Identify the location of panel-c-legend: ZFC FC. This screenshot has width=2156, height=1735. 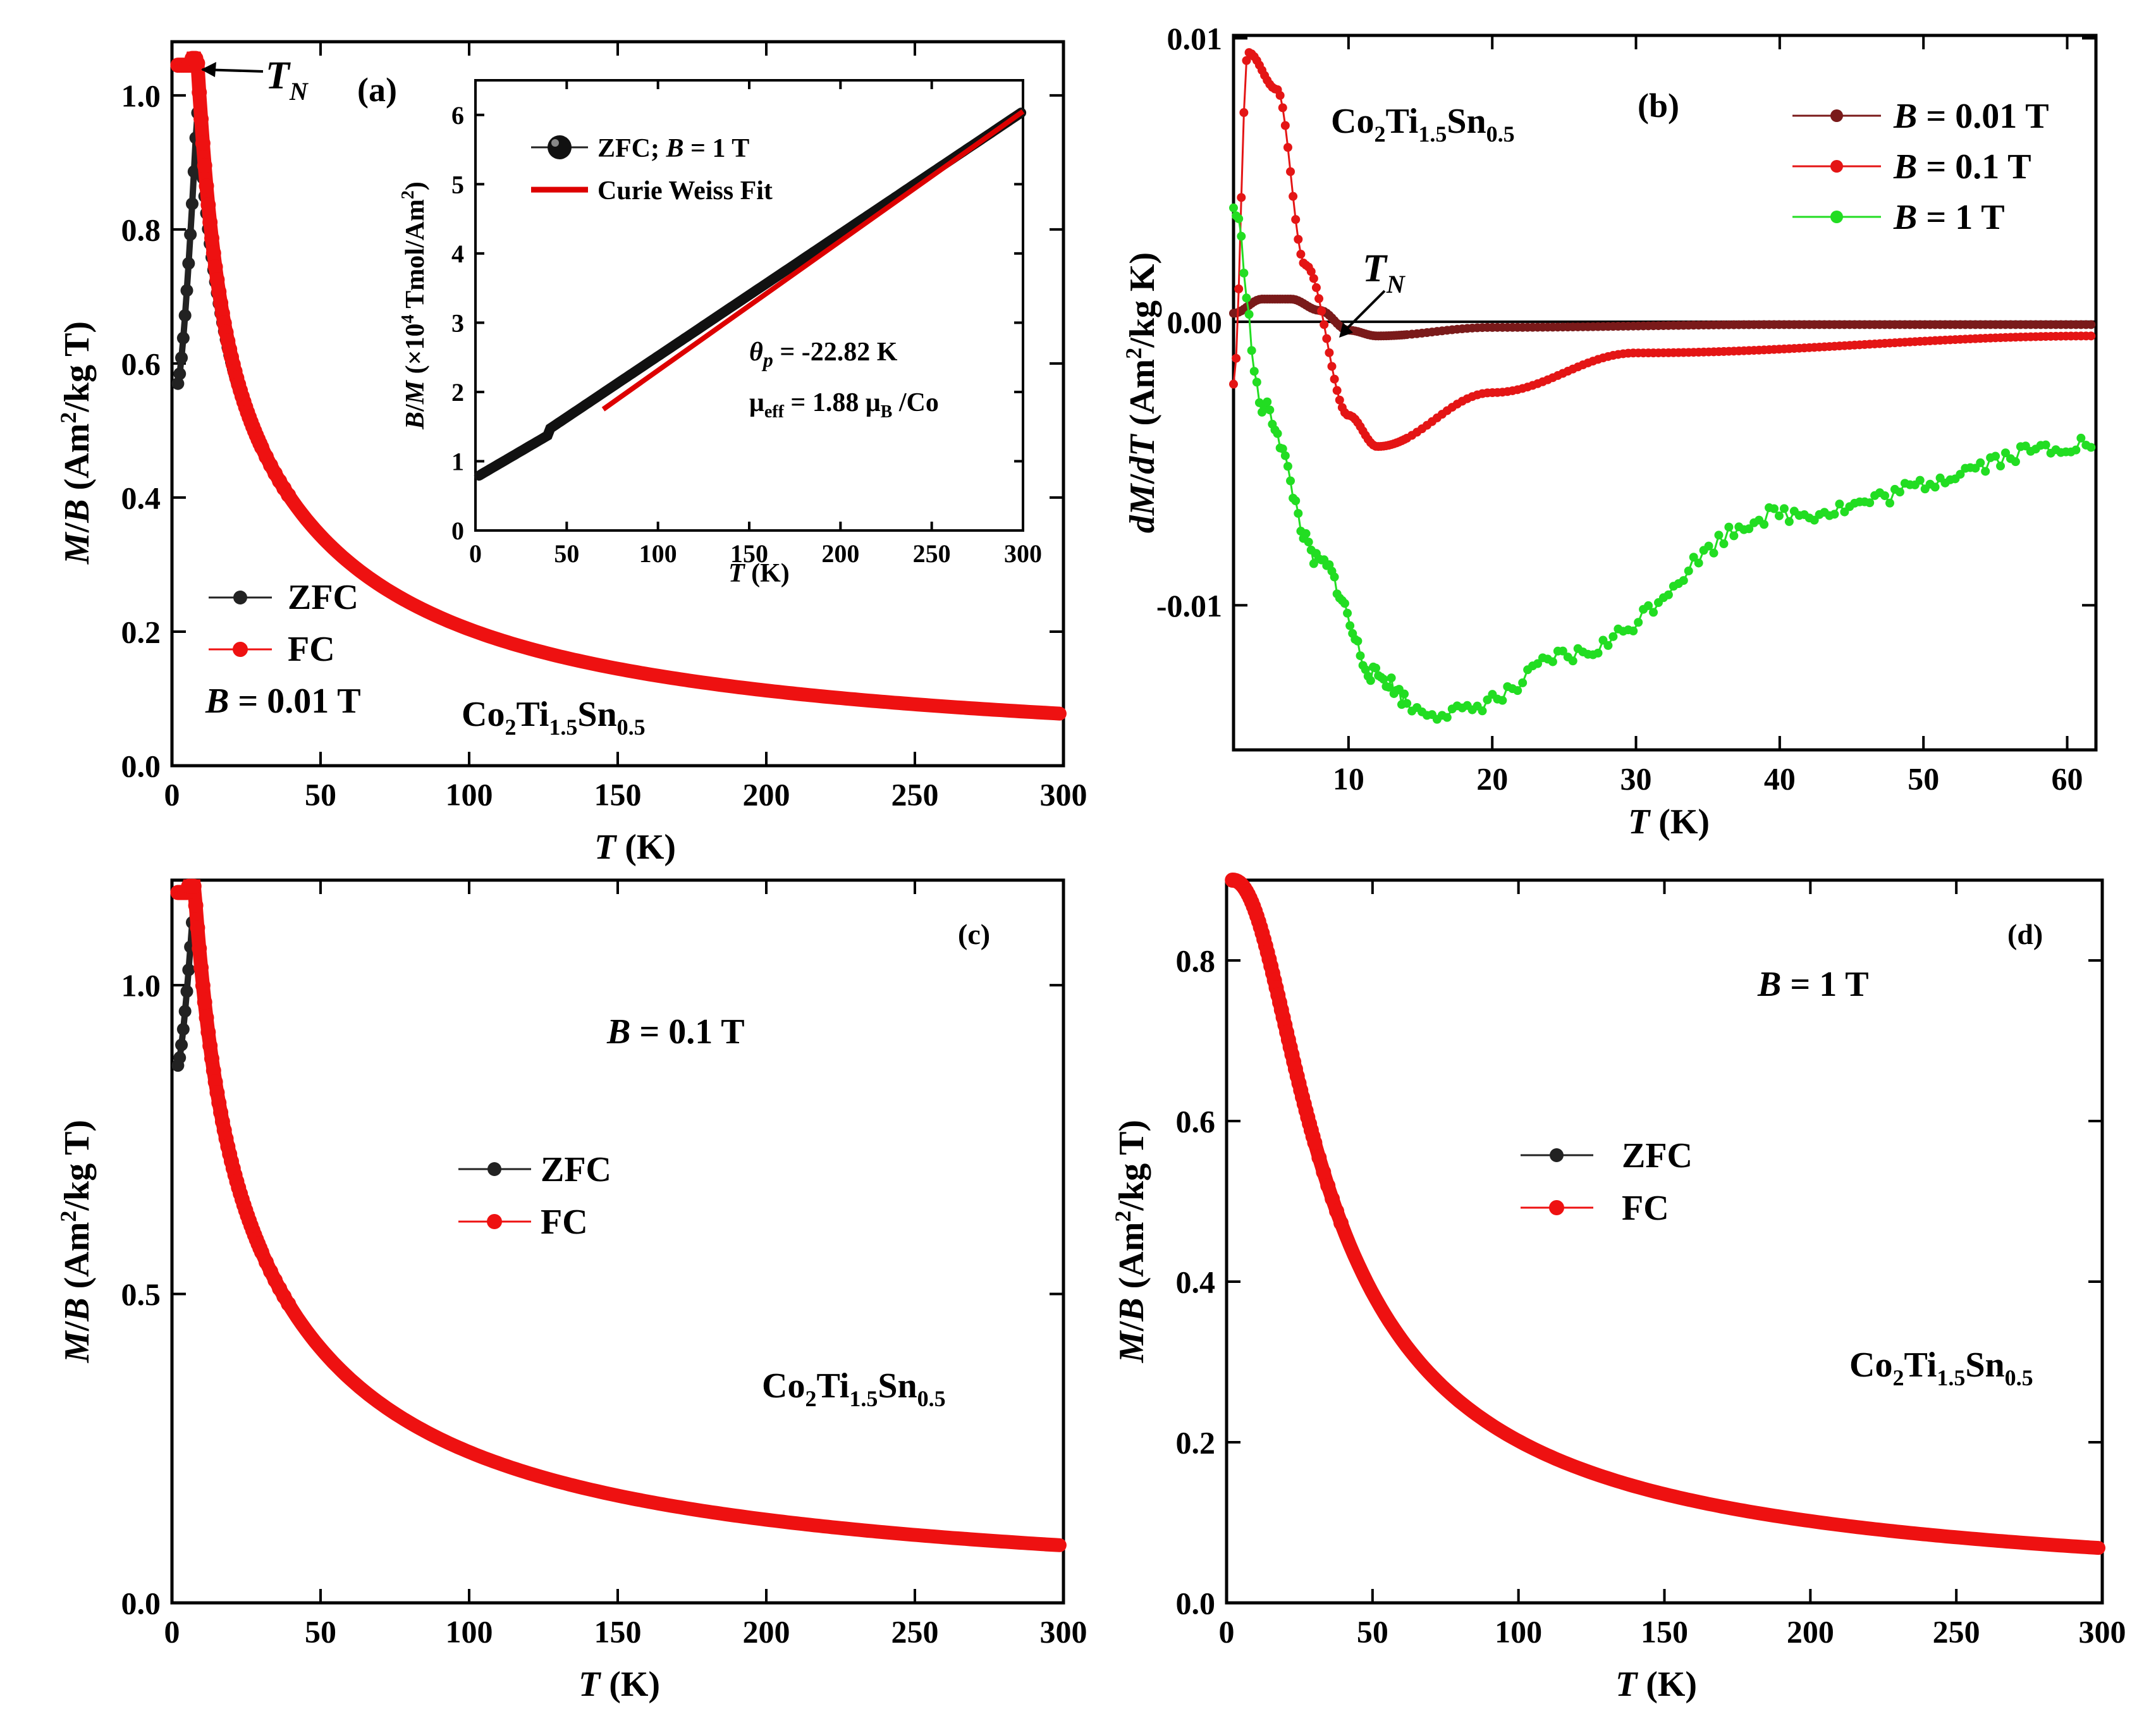
(534, 1196).